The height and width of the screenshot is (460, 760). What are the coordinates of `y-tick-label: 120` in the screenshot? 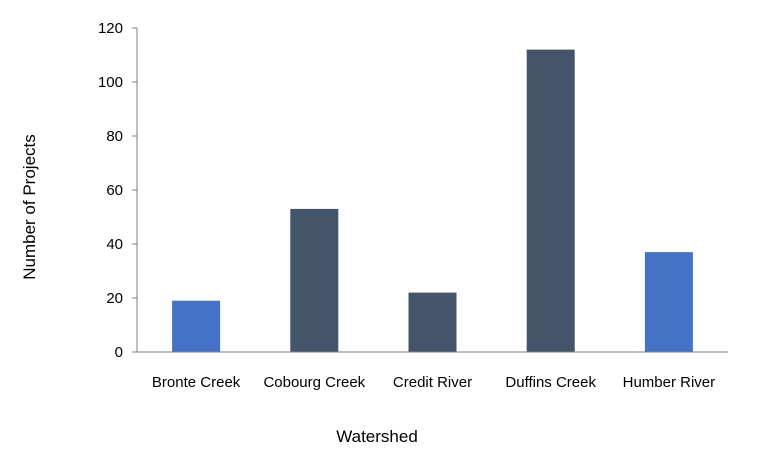 It's located at (110, 28).